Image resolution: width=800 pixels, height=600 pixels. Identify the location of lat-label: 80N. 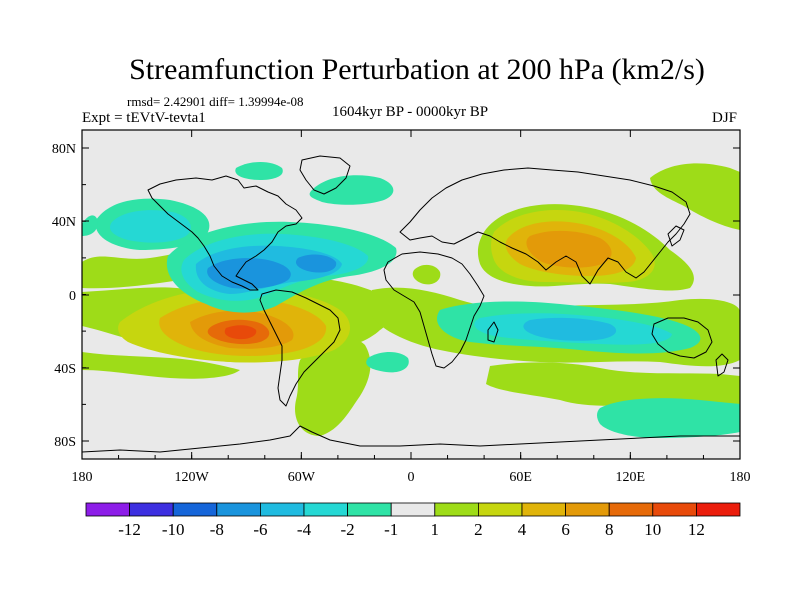
(64, 149).